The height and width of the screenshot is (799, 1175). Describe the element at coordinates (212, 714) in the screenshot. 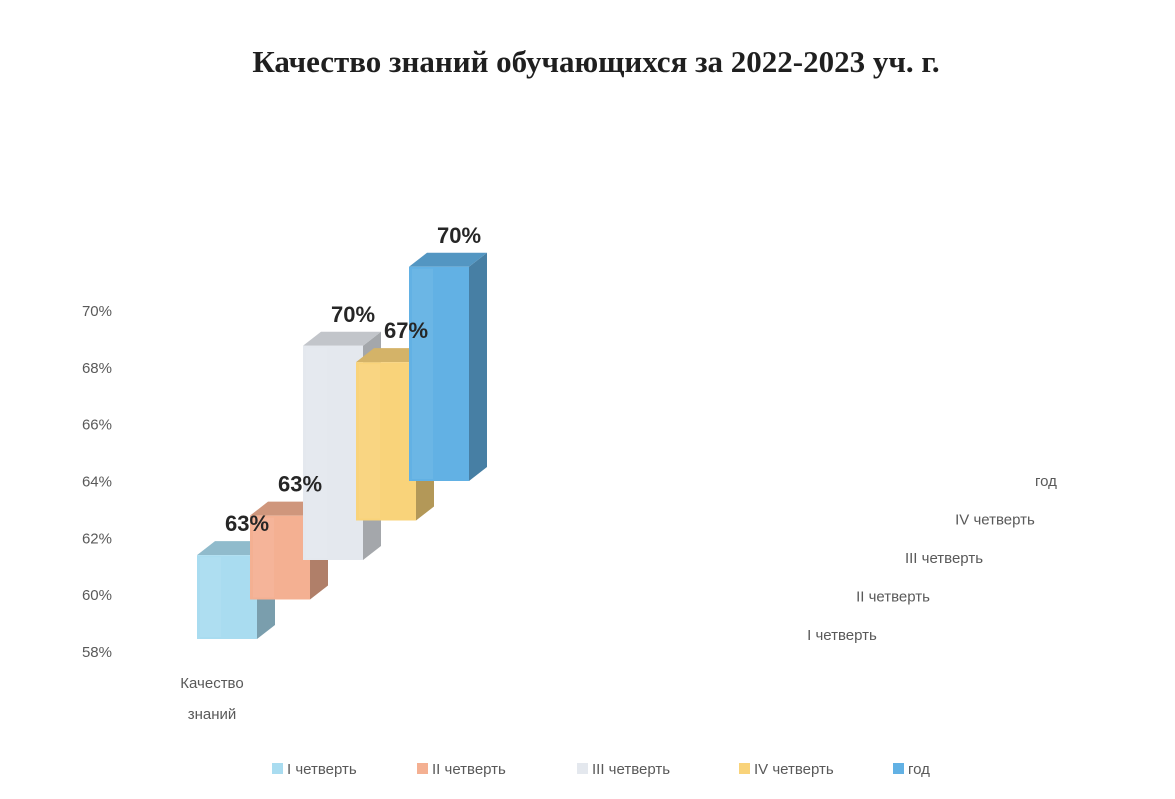

I see `category-label-line2: знаний` at that location.